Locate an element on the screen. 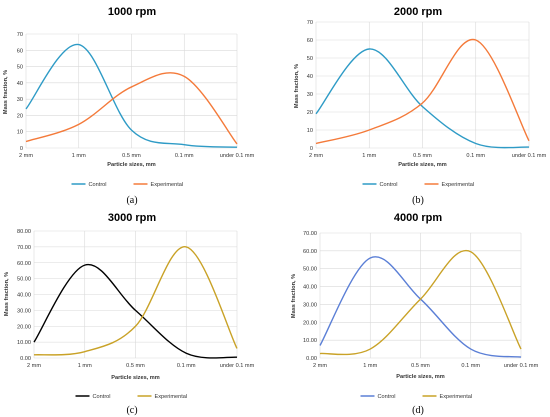  chart-title: 3000 rpm is located at coordinates (132, 218).